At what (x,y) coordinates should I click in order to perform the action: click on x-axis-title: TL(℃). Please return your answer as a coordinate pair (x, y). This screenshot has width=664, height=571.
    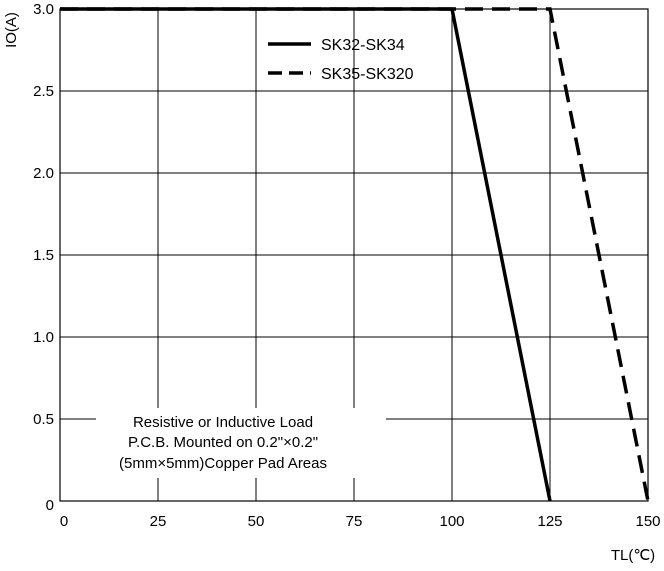
    Looking at the image, I should click on (633, 555).